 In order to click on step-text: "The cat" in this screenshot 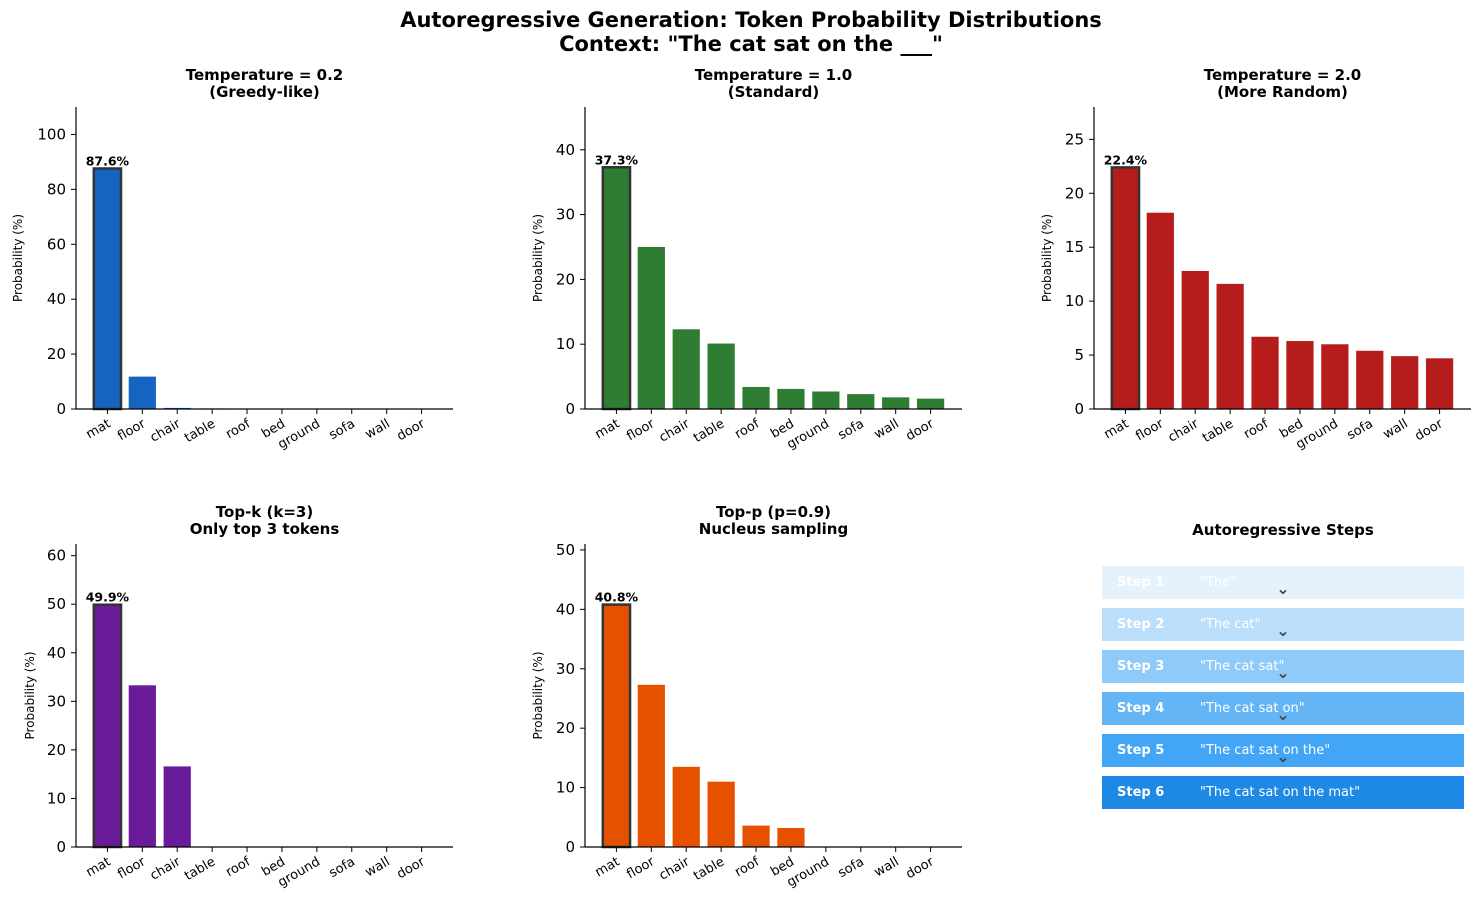, I will do `click(1230, 624)`.